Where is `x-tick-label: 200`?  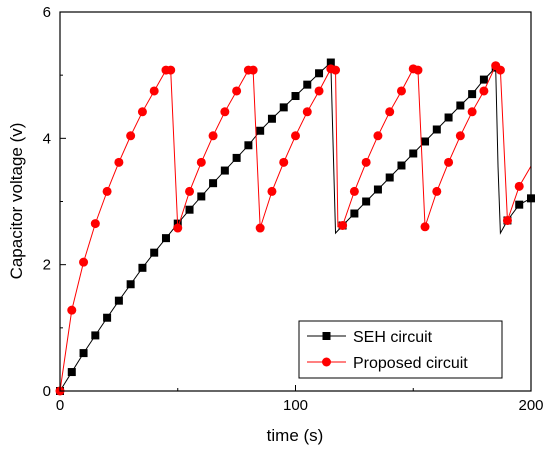
x-tick-label: 200 is located at coordinates (530, 405).